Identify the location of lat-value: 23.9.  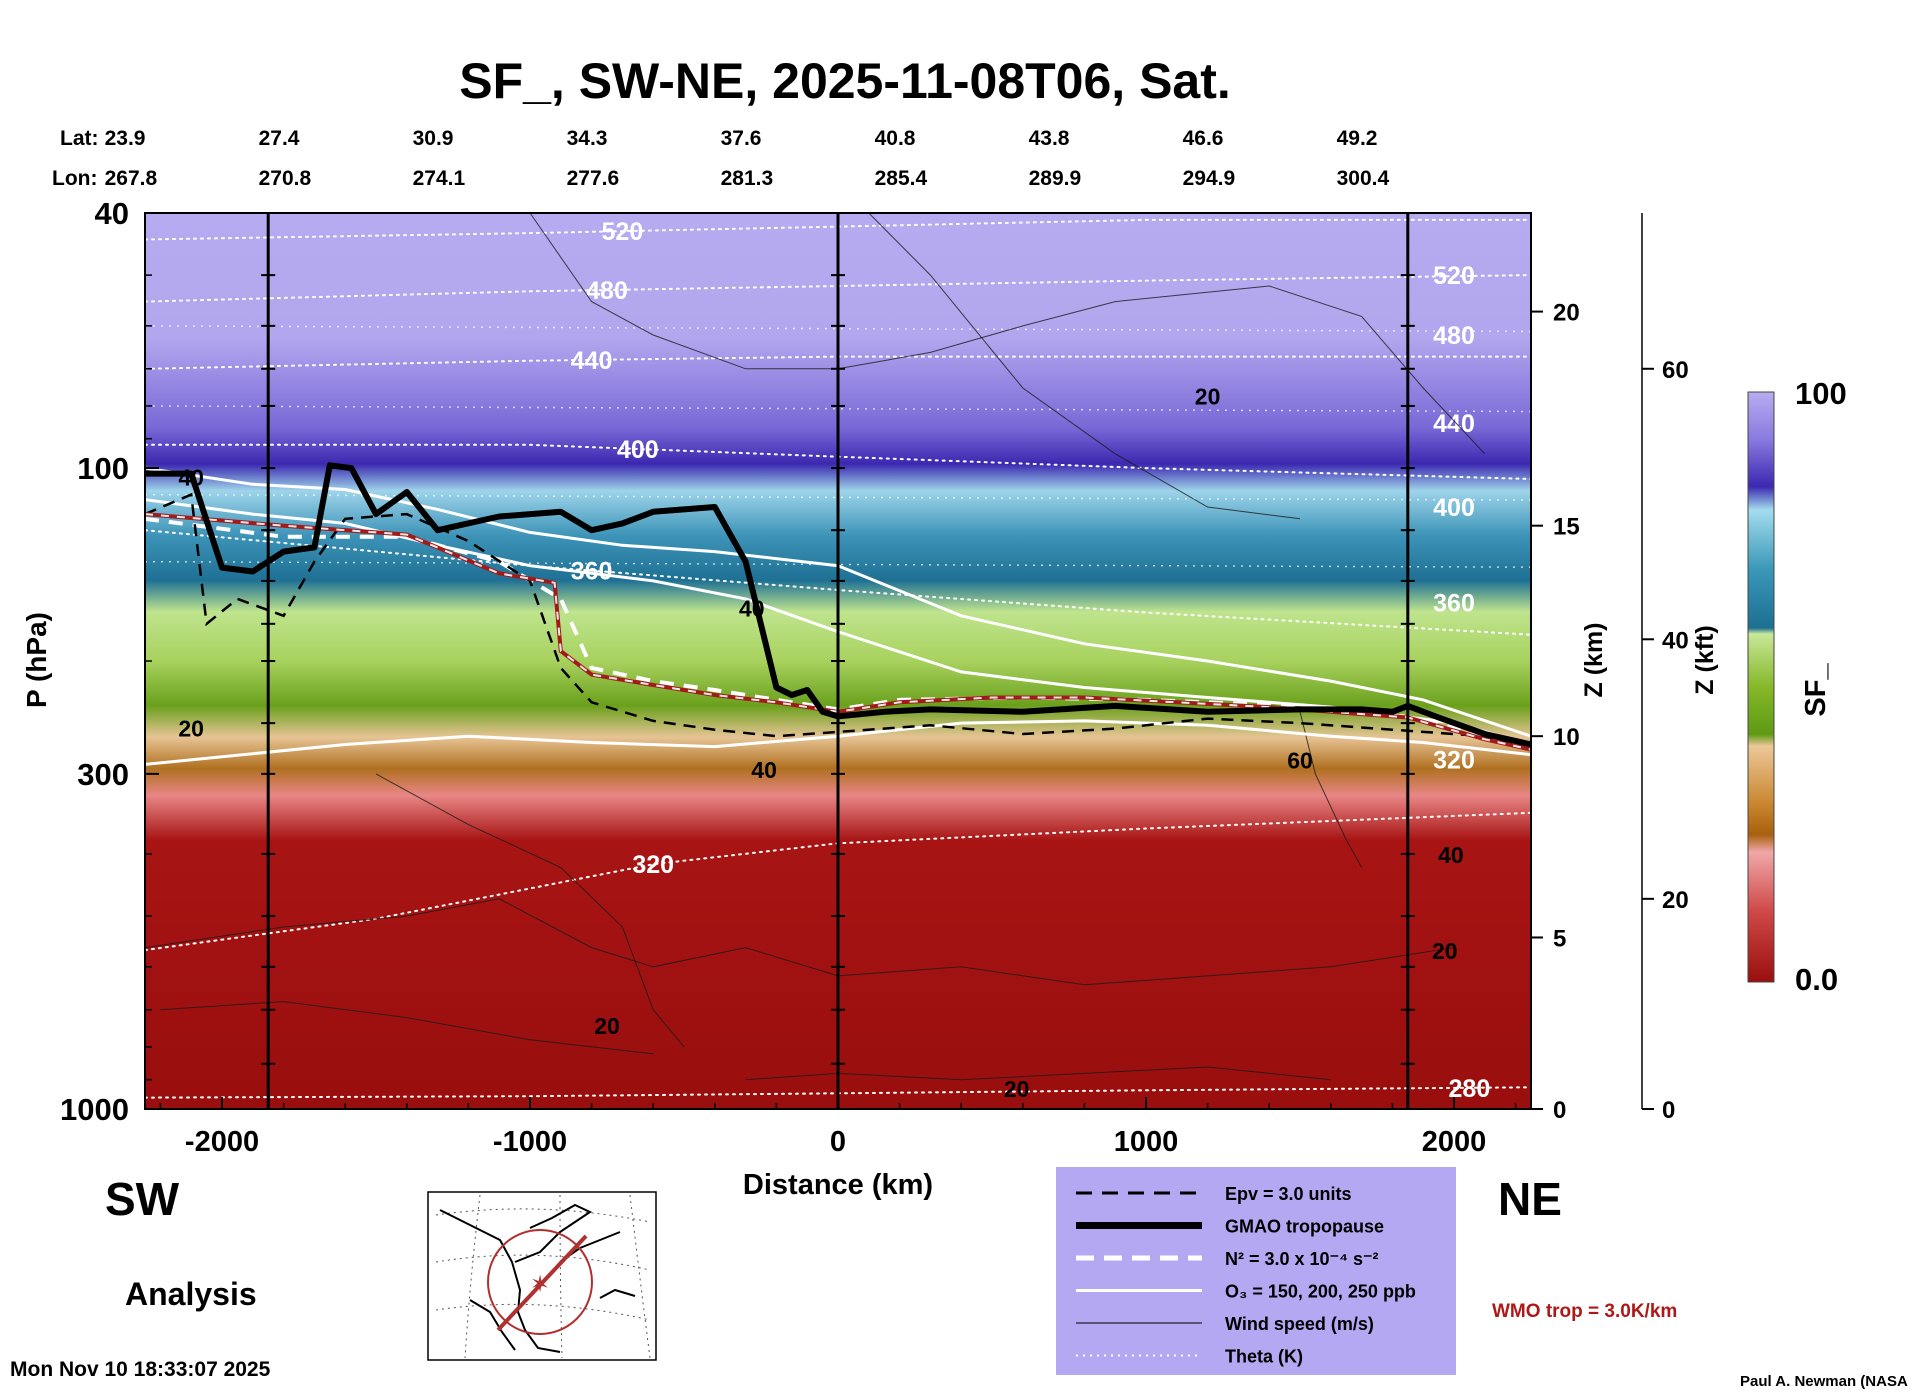
(125, 138).